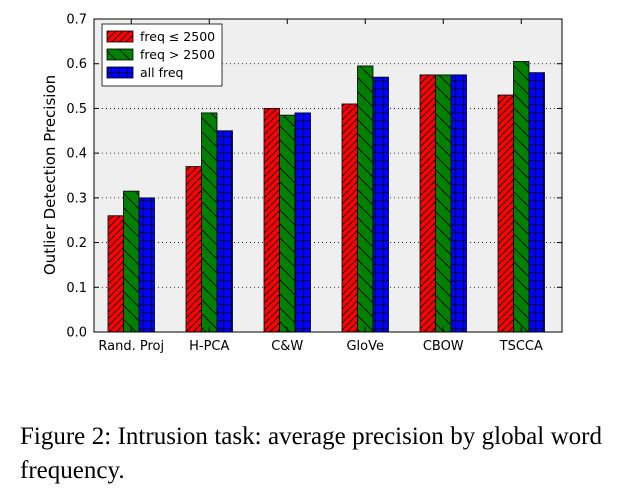  Describe the element at coordinates (76, 288) in the screenshot. I see `y-tick-label: 0.1` at that location.